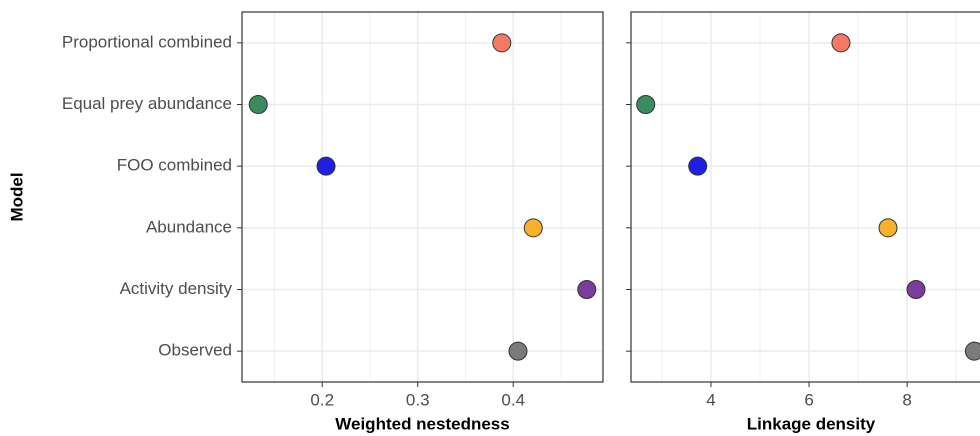 Image resolution: width=980 pixels, height=436 pixels. I want to click on y-tick-label: FOO combined, so click(174, 165).